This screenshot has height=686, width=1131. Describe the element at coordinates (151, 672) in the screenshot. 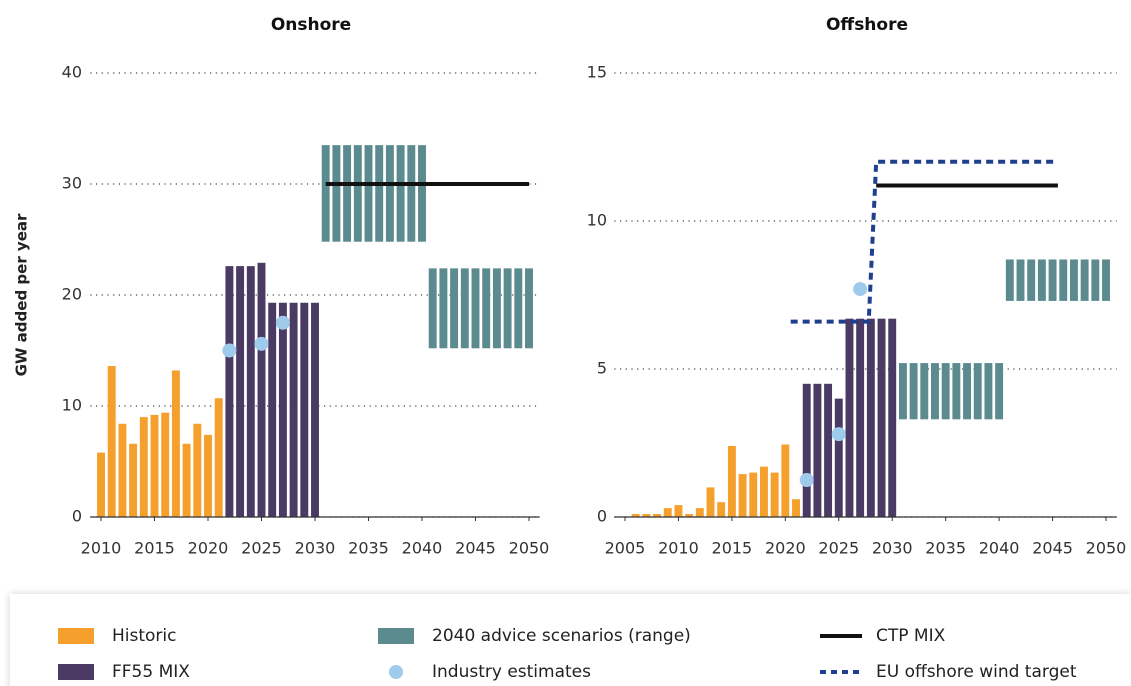

I see `legend-label: FF55 MIX` at that location.